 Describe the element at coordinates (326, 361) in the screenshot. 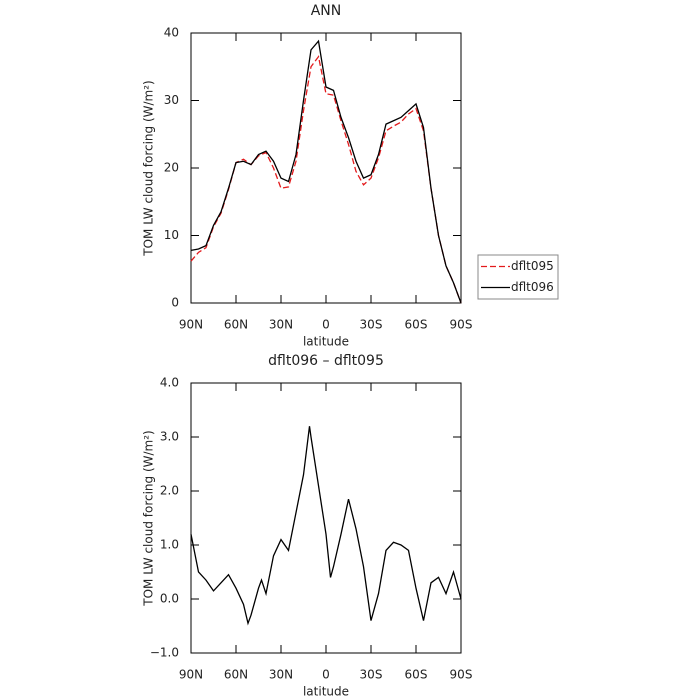

I see `chart-title: dflt096 – dflt095` at that location.